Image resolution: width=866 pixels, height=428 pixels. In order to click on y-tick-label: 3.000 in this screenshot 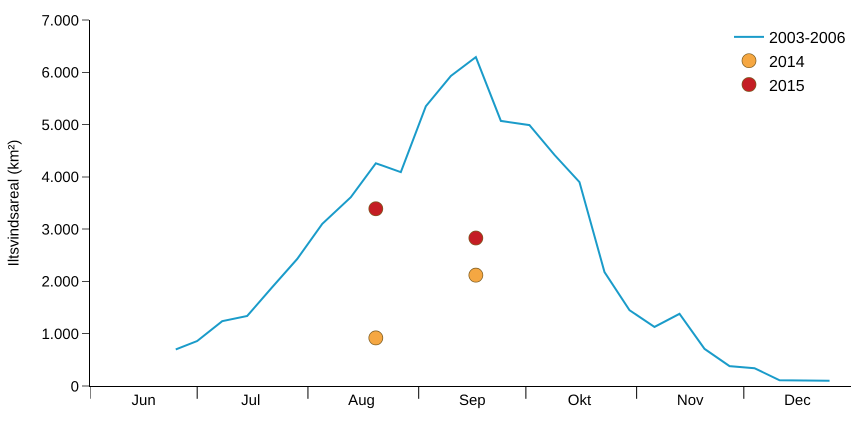, I will do `click(60, 229)`.